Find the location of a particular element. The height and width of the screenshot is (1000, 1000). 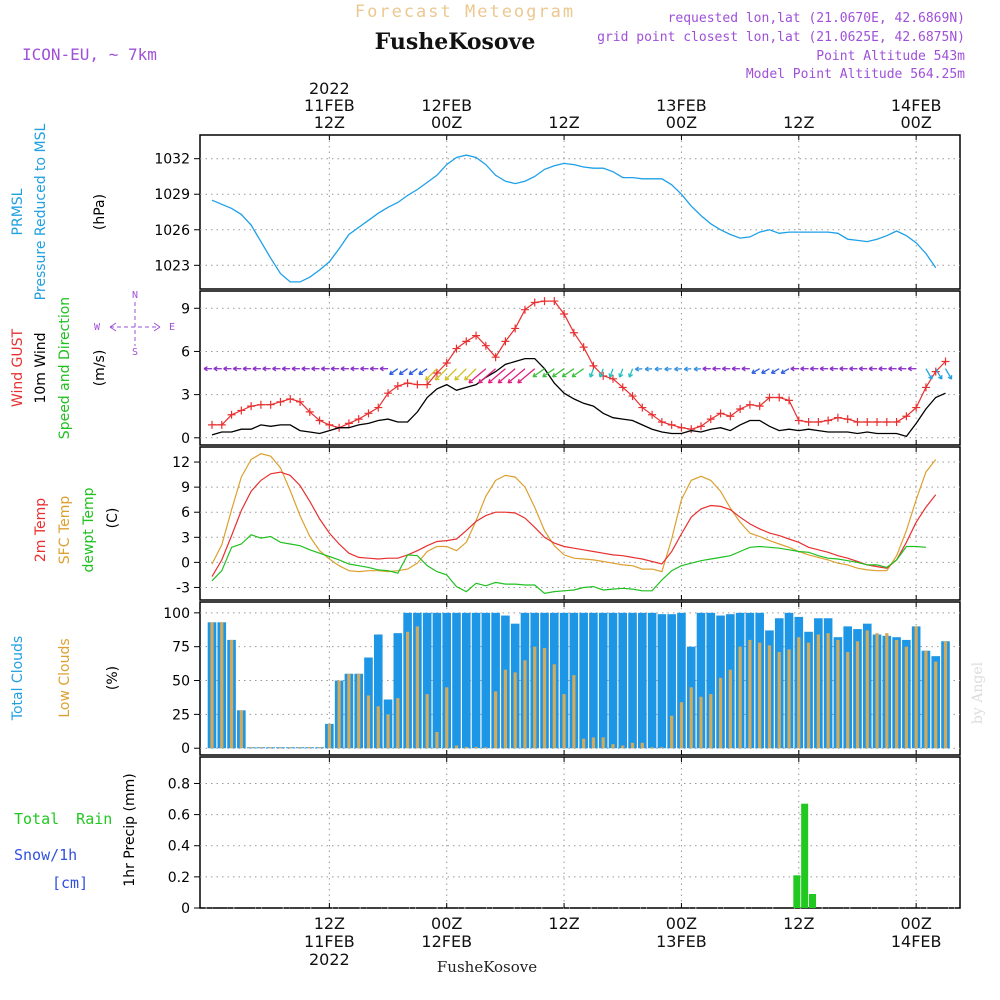

pressure-ytick-label: 1026 is located at coordinates (172, 231).